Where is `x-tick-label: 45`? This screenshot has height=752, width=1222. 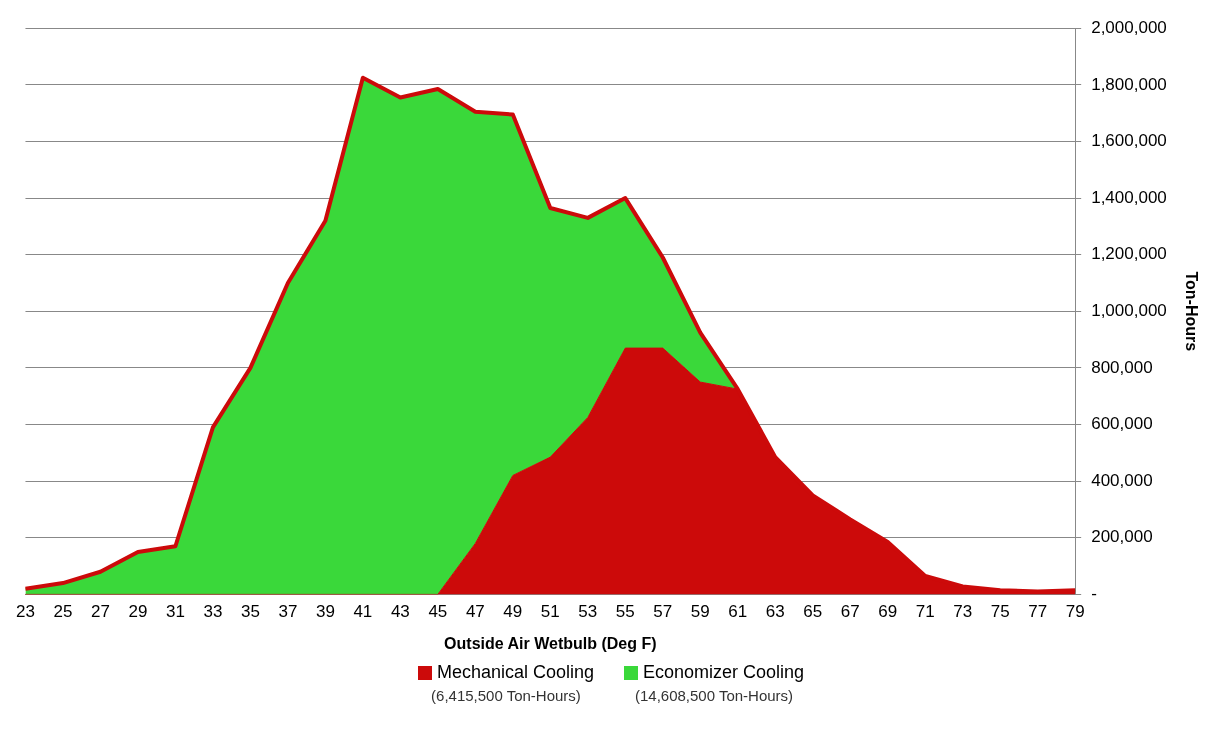
x-tick-label: 45 is located at coordinates (438, 612).